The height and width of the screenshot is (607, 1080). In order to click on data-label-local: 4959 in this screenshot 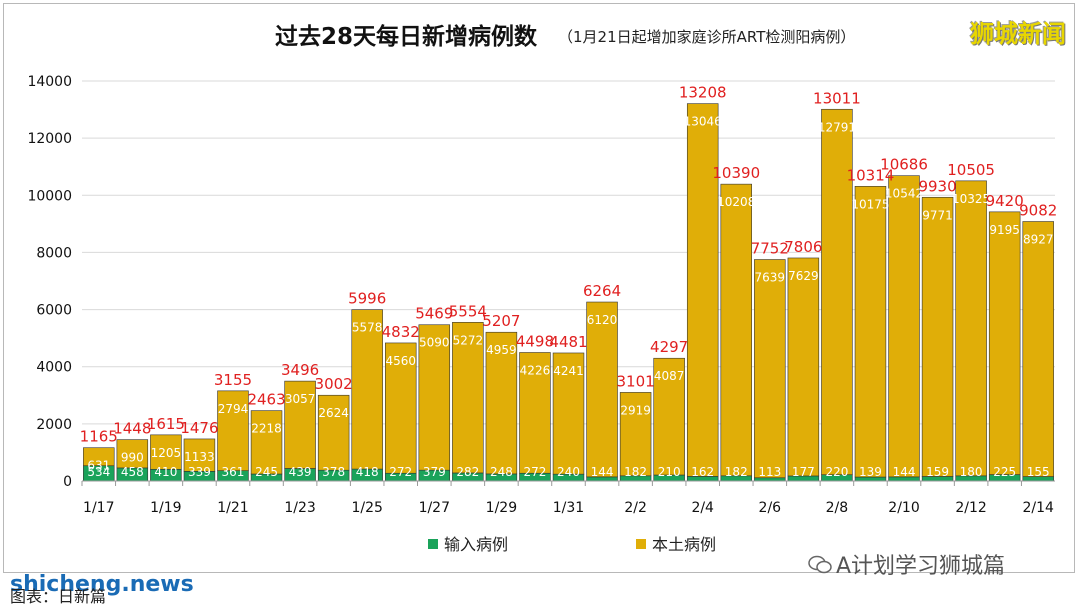, I will do `click(501, 350)`.